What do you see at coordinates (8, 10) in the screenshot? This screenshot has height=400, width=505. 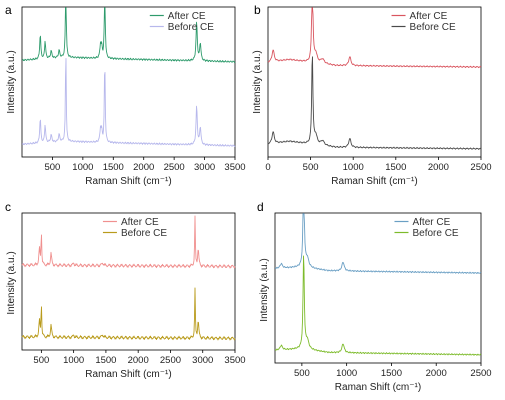 I see `panel-letter: a` at bounding box center [8, 10].